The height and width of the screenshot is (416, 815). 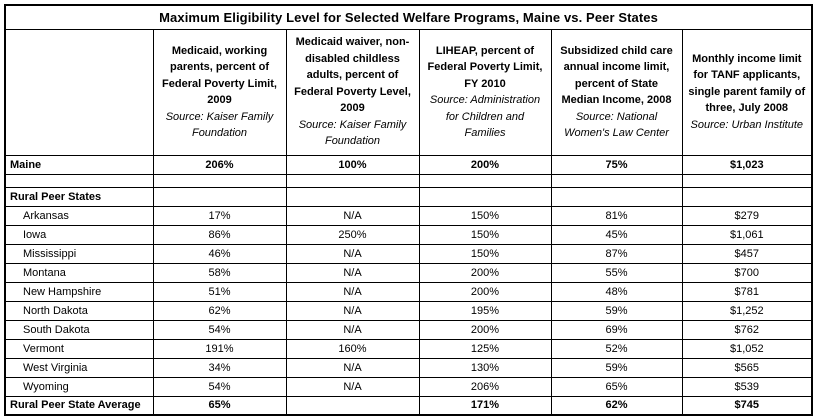 What do you see at coordinates (747, 348) in the screenshot?
I see `cell-value: $1,052` at bounding box center [747, 348].